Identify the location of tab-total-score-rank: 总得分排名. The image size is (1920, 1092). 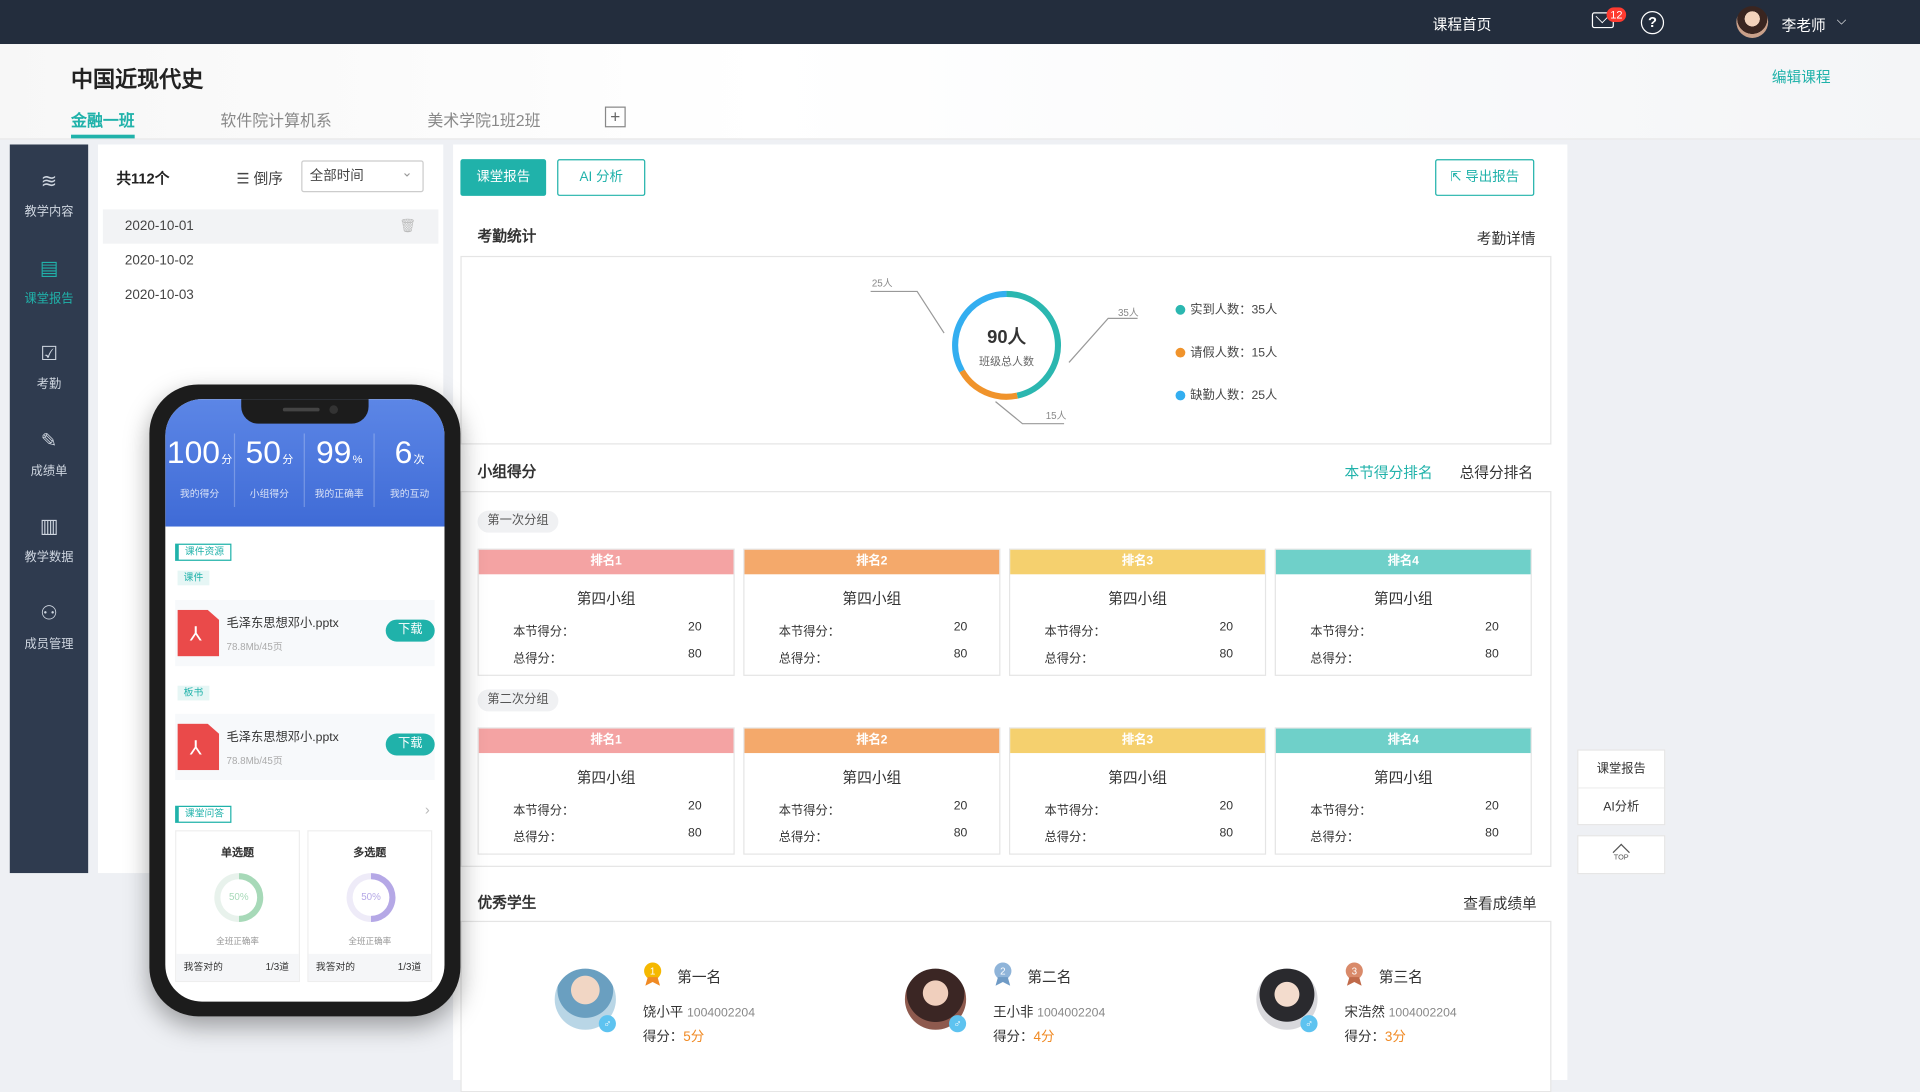
(1496, 473).